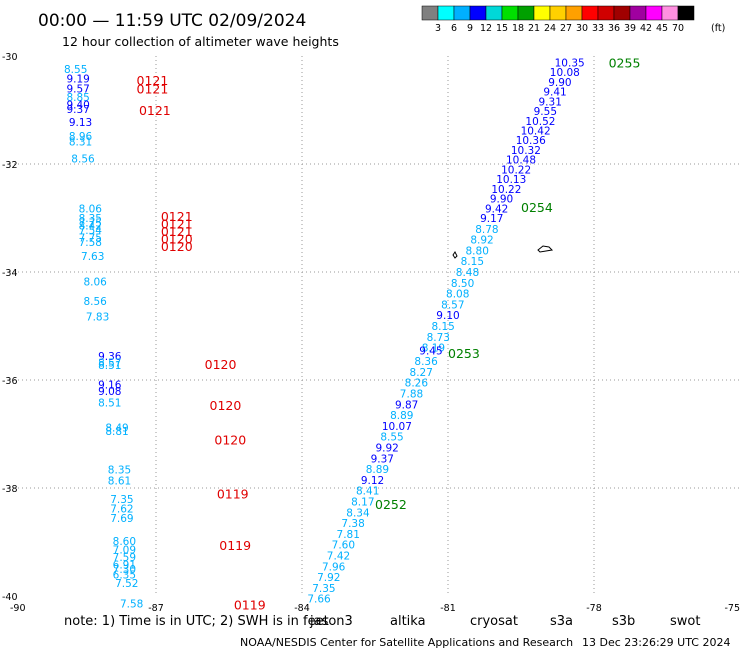 The width and height of the screenshot is (740, 650). I want to click on cryosat-swh-label: 9.40, so click(77, 106).